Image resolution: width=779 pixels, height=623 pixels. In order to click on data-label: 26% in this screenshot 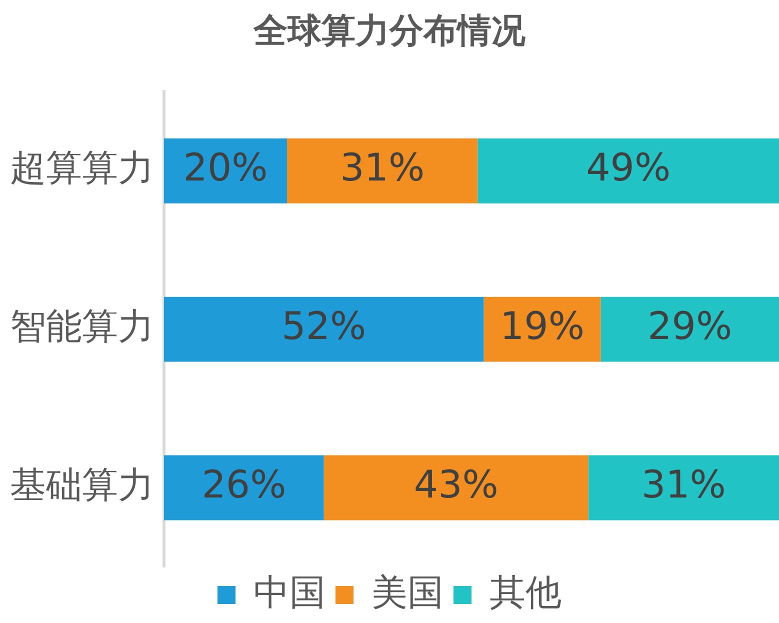, I will do `click(244, 484)`.